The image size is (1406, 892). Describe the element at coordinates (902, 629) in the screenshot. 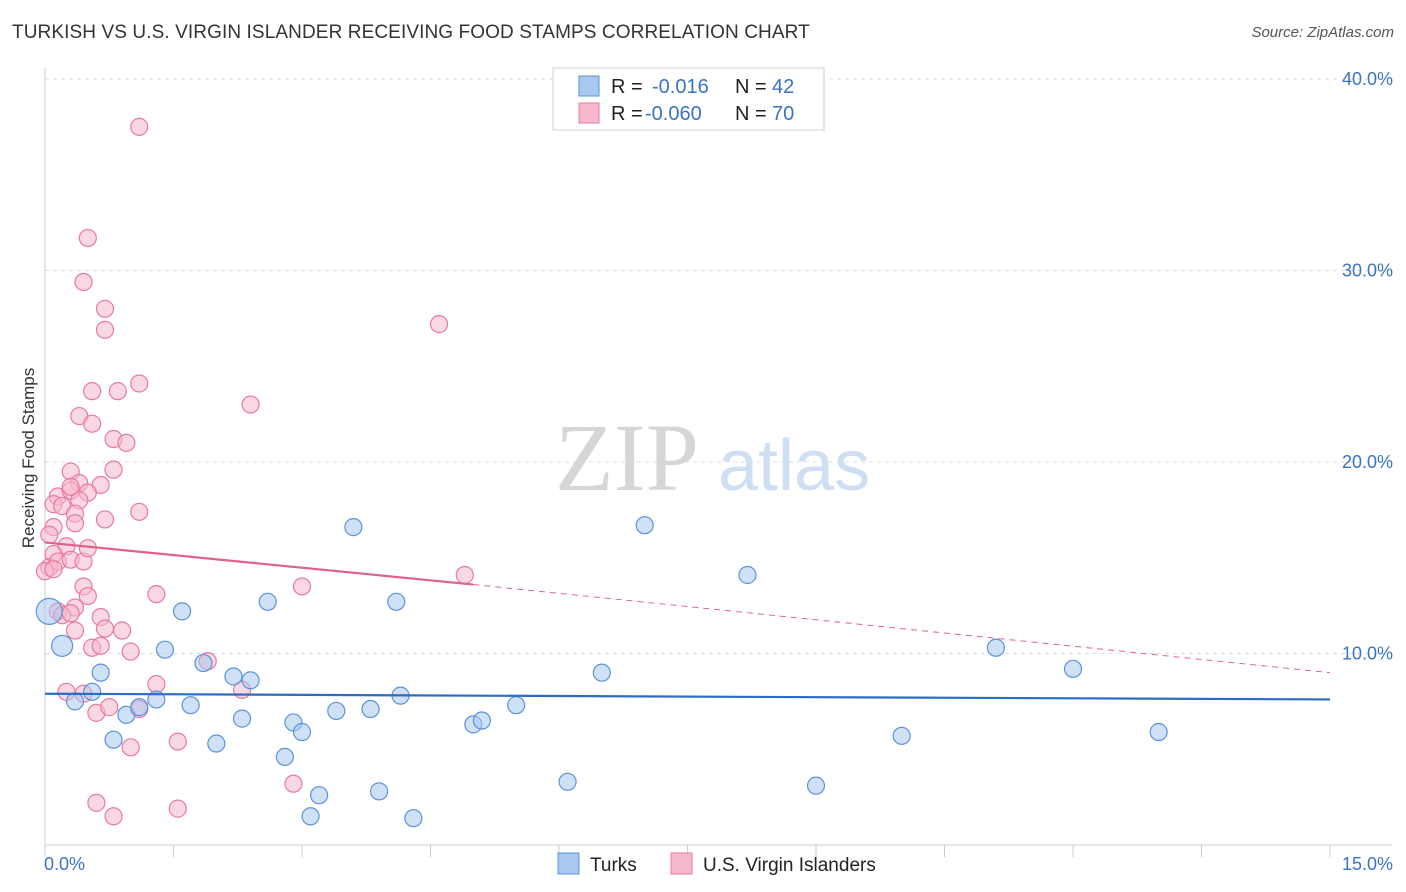

I see `trend-line-virgin-islanders-extrapolated` at that location.